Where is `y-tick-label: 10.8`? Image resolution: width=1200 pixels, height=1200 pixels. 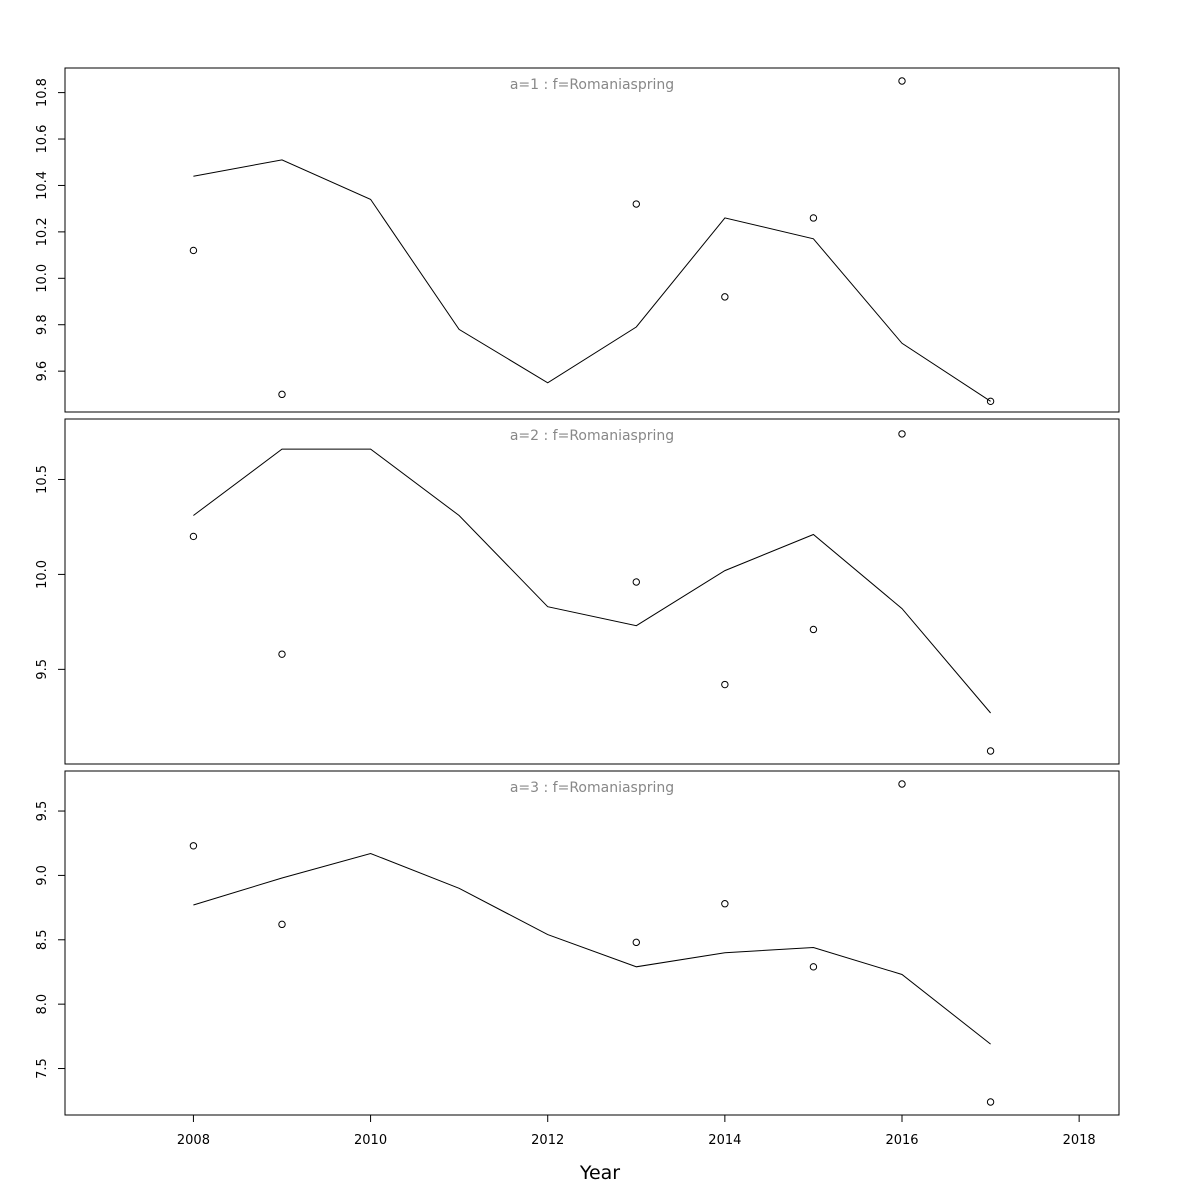 y-tick-label: 10.8 is located at coordinates (42, 92).